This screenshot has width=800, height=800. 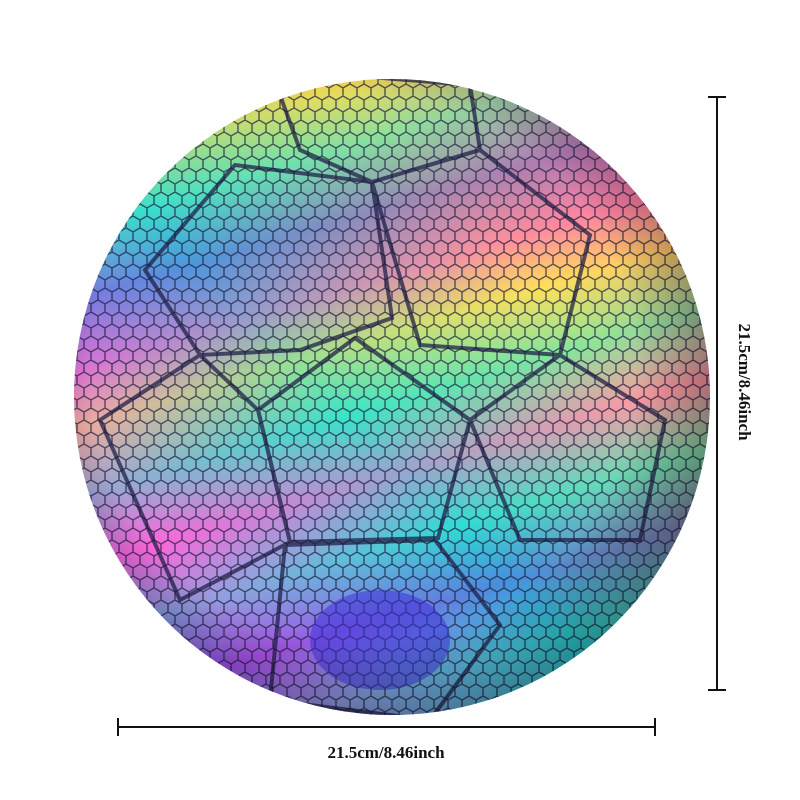 What do you see at coordinates (386, 752) in the screenshot?
I see `width-label: 21.5cm/8.46inch` at bounding box center [386, 752].